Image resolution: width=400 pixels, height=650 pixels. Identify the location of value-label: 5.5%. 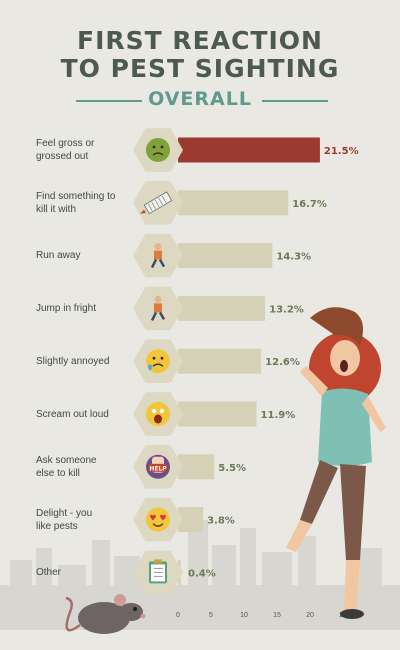
(232, 468).